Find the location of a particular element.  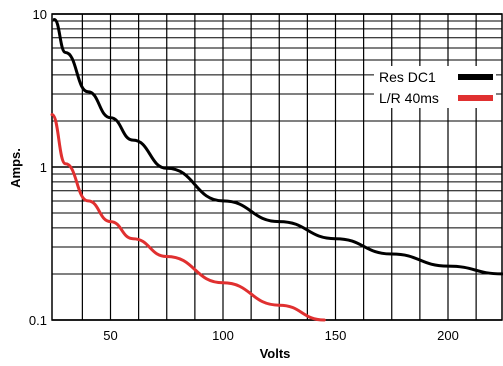

y-tick-label: 1 is located at coordinates (43, 167).